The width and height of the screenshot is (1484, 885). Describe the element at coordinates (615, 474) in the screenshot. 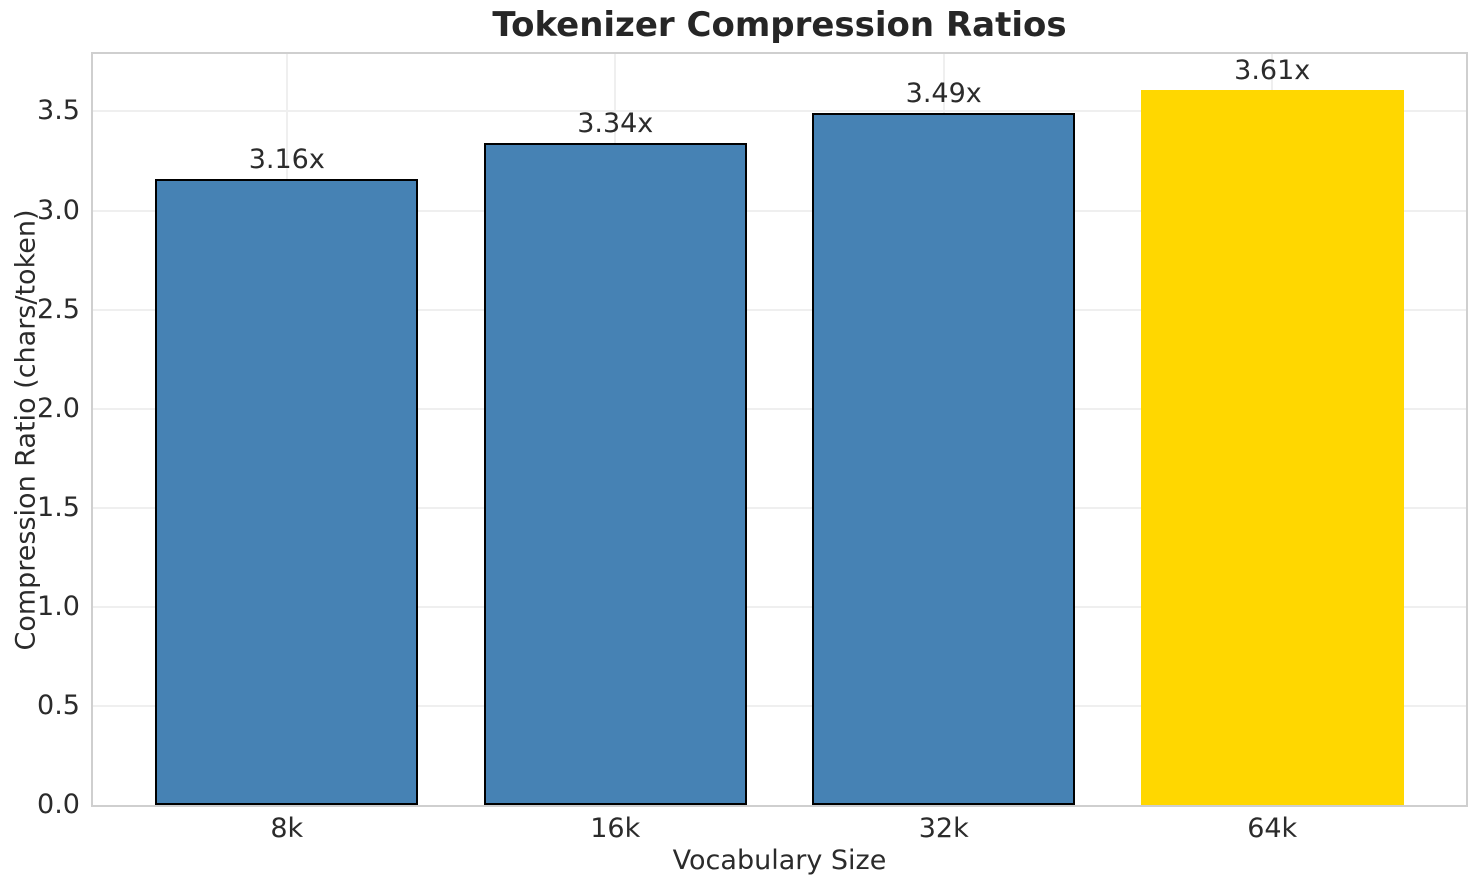

I see `bar-16k` at that location.